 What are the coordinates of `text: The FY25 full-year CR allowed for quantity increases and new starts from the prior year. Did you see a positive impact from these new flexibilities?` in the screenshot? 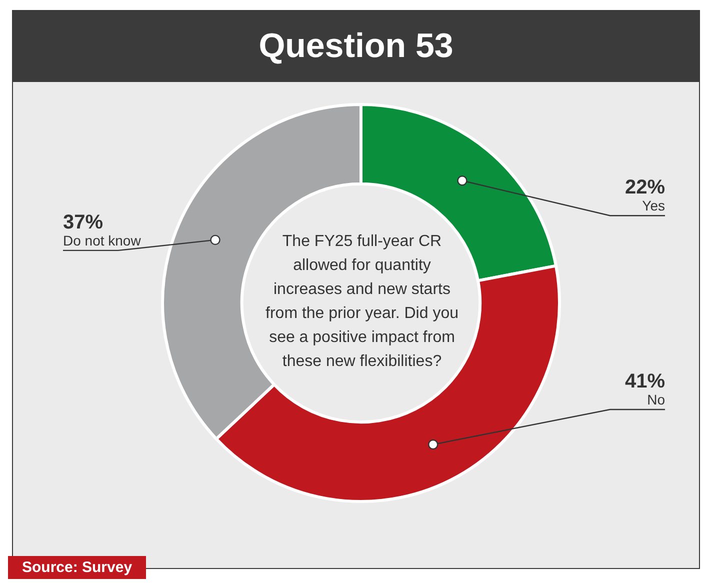 It's located at (362, 302).